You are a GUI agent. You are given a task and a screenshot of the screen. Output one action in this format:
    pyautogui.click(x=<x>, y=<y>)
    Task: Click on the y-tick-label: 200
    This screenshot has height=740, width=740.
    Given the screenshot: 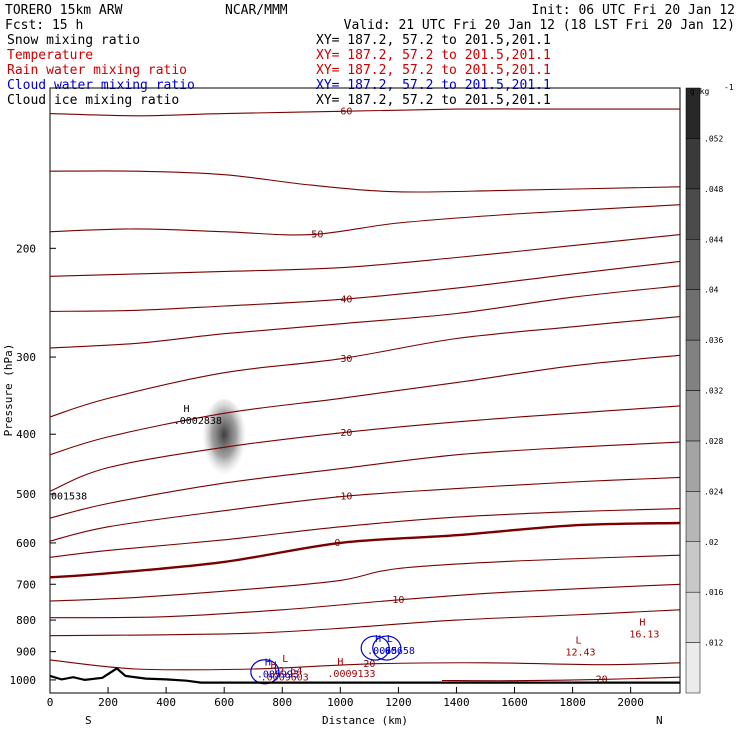 What is the action you would take?
    pyautogui.click(x=26, y=248)
    